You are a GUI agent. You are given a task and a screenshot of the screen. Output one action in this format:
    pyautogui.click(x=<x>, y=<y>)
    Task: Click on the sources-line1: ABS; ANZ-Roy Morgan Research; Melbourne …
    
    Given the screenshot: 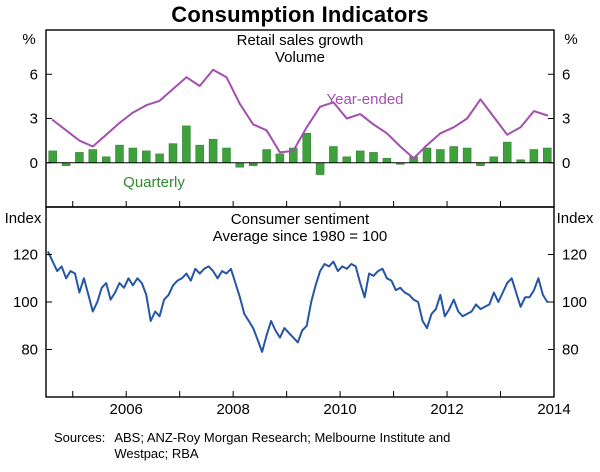 What is the action you would take?
    pyautogui.click(x=282, y=437)
    